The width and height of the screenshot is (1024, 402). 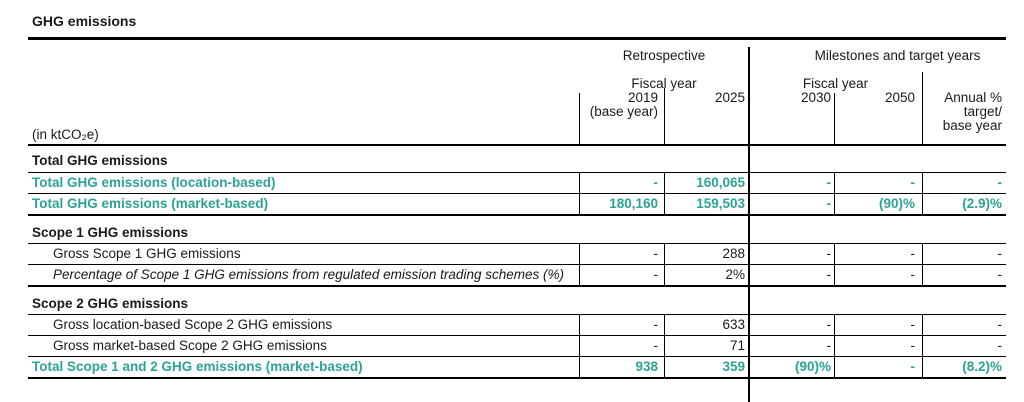 What do you see at coordinates (154, 182) in the screenshot?
I see `row-label: Total GHG emissions (location-based)` at bounding box center [154, 182].